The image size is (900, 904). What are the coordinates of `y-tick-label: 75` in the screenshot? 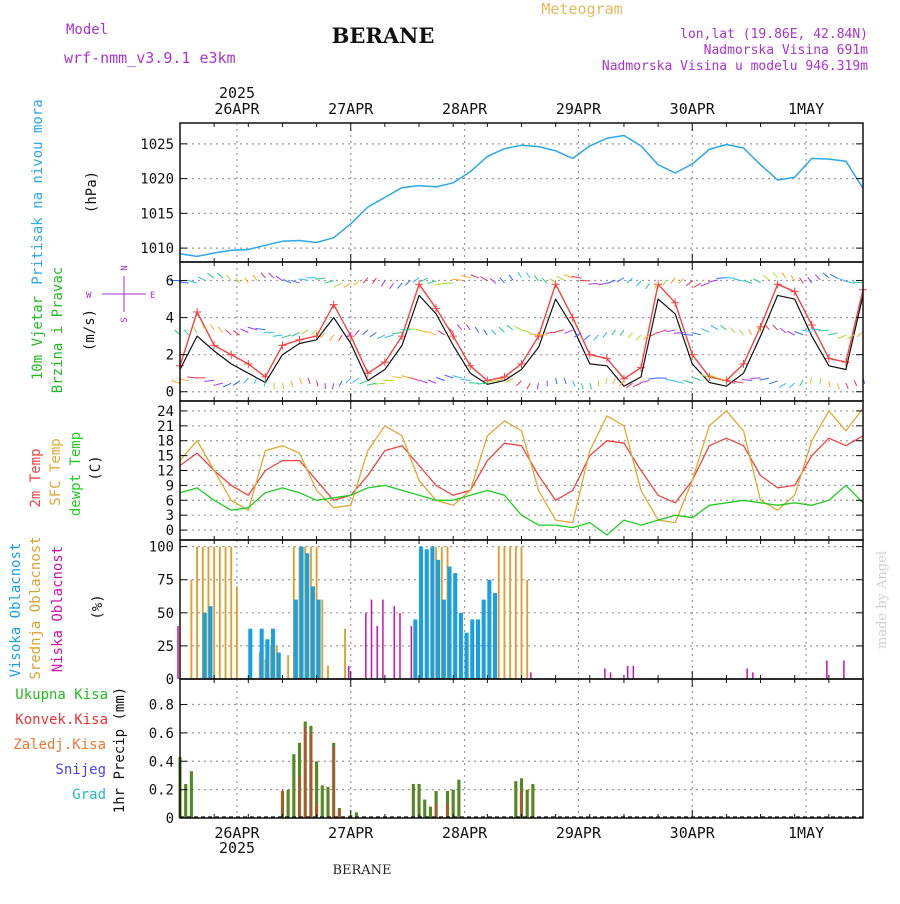 It's located at (165, 581).